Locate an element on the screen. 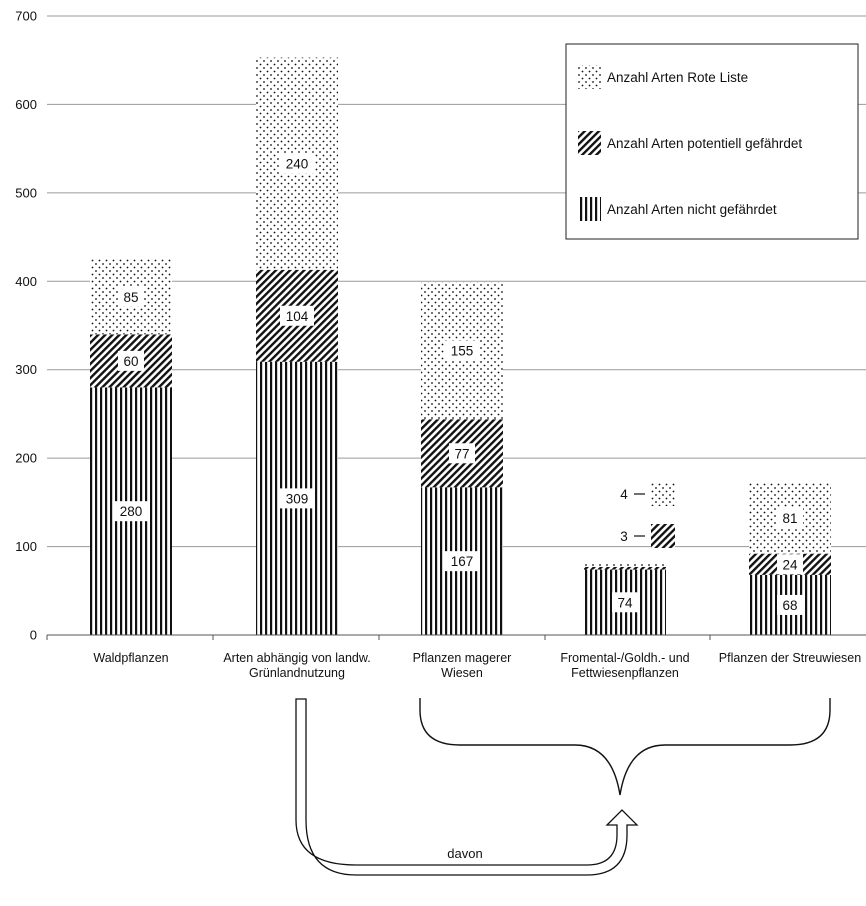 The image size is (866, 906). data-label: 4 is located at coordinates (624, 494).